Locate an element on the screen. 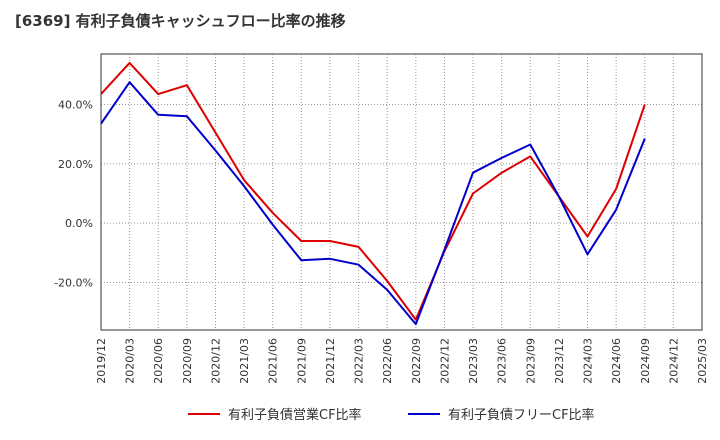  legend-swatch-free-cf is located at coordinates (424, 413).